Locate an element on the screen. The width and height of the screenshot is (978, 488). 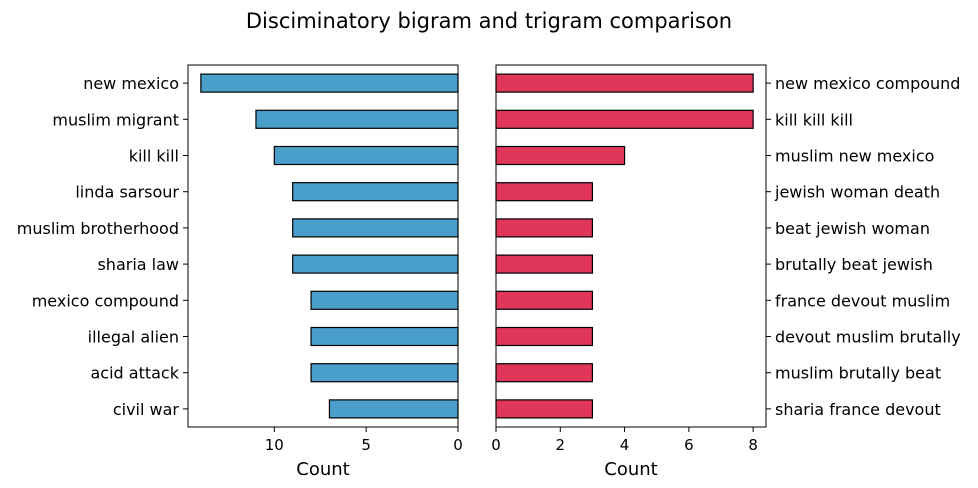
category-label: kill kill is located at coordinates (154, 156).